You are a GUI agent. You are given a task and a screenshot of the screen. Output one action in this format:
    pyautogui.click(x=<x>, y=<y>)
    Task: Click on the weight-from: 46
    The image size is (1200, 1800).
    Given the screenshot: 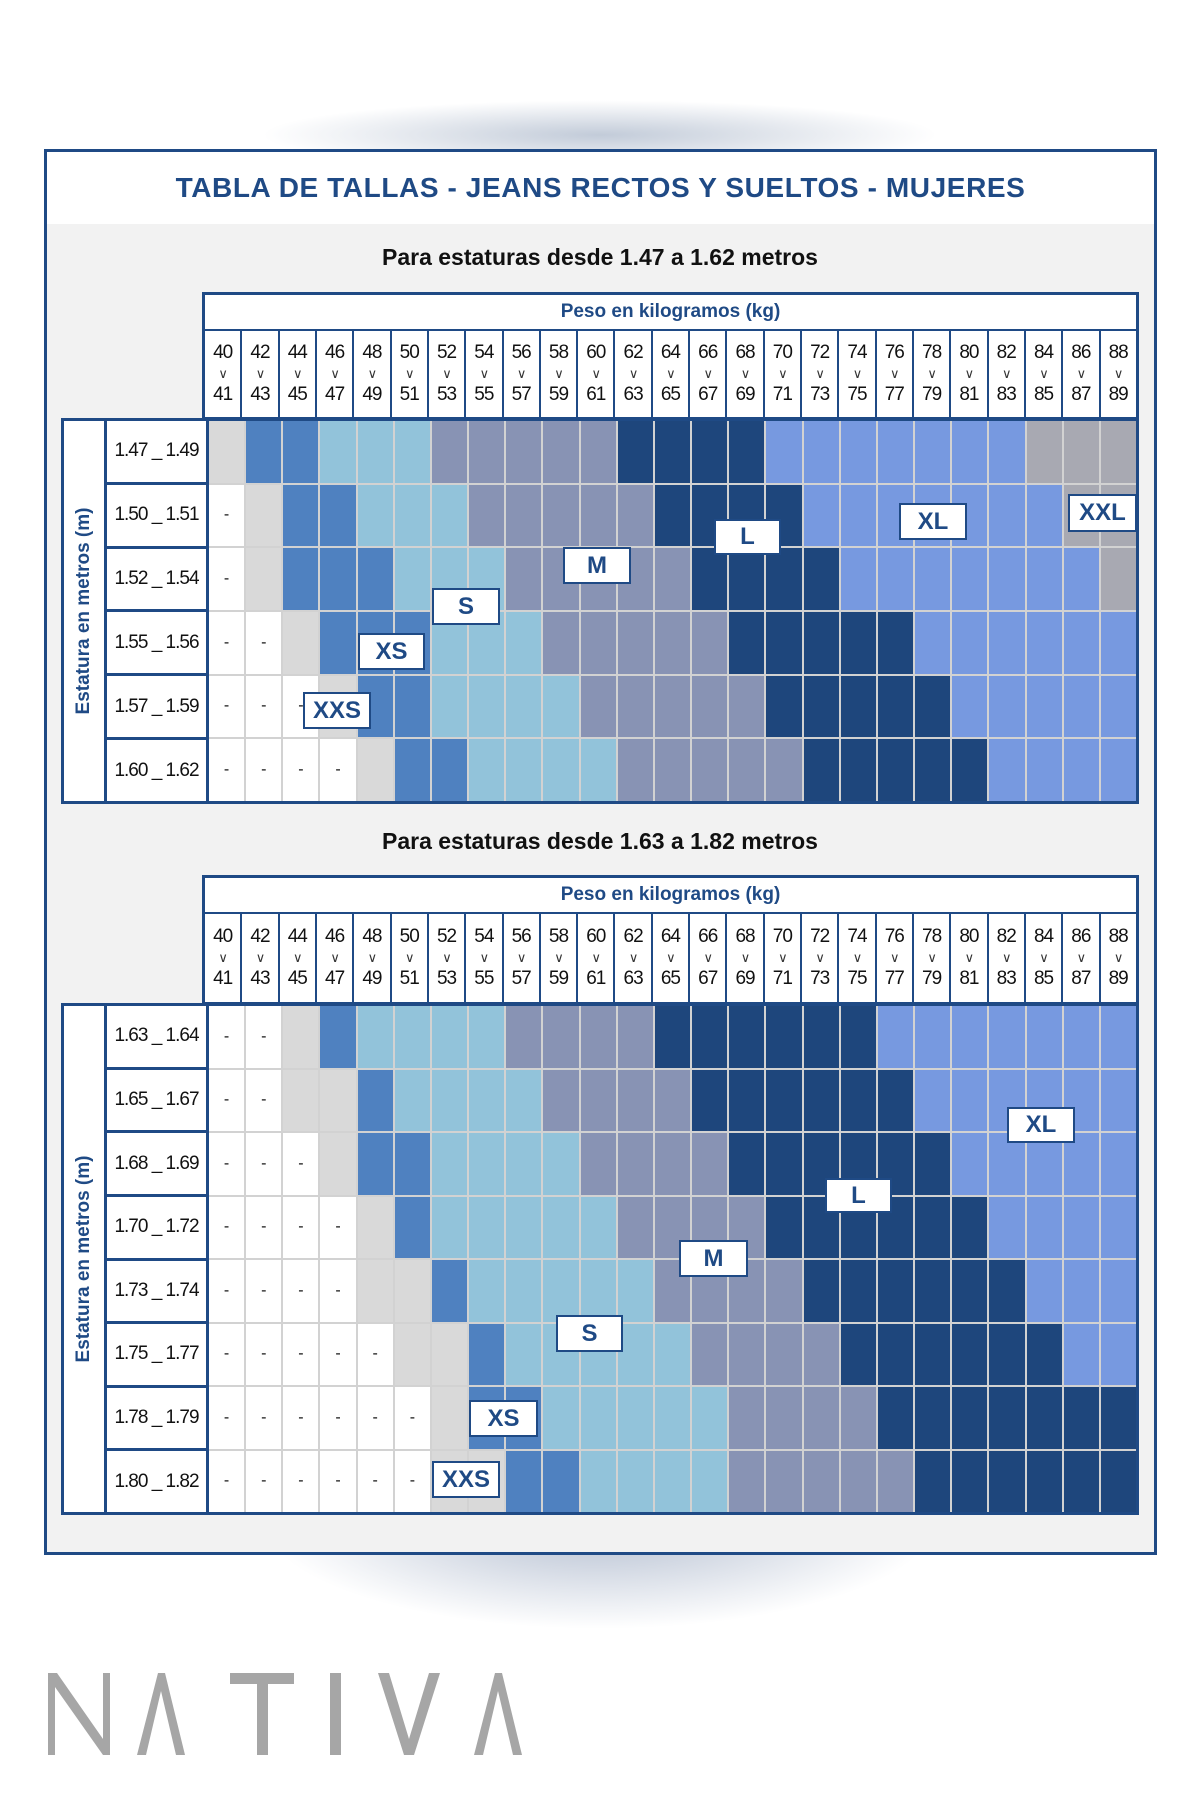 What is the action you would take?
    pyautogui.click(x=335, y=936)
    